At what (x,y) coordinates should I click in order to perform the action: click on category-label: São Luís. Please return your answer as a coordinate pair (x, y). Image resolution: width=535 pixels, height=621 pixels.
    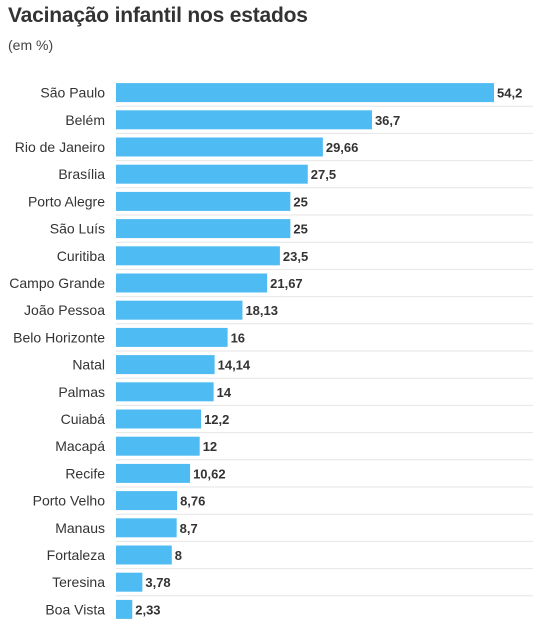
    Looking at the image, I should click on (77, 229).